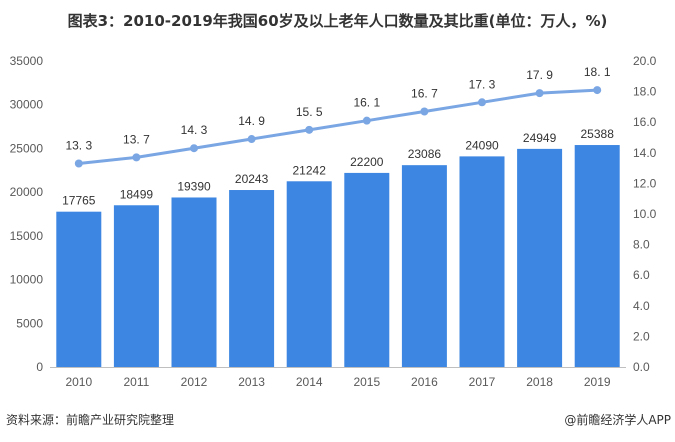 The image size is (675, 442). Describe the element at coordinates (27, 148) in the screenshot. I see `left-axis-tick: 25000` at that location.